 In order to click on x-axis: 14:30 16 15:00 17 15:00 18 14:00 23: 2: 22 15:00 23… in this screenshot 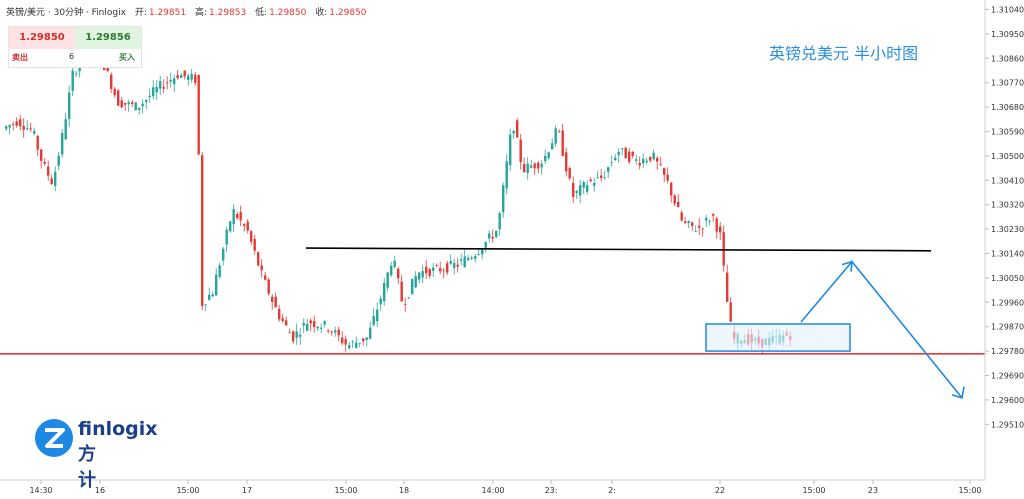, I will do `click(492, 487)`.